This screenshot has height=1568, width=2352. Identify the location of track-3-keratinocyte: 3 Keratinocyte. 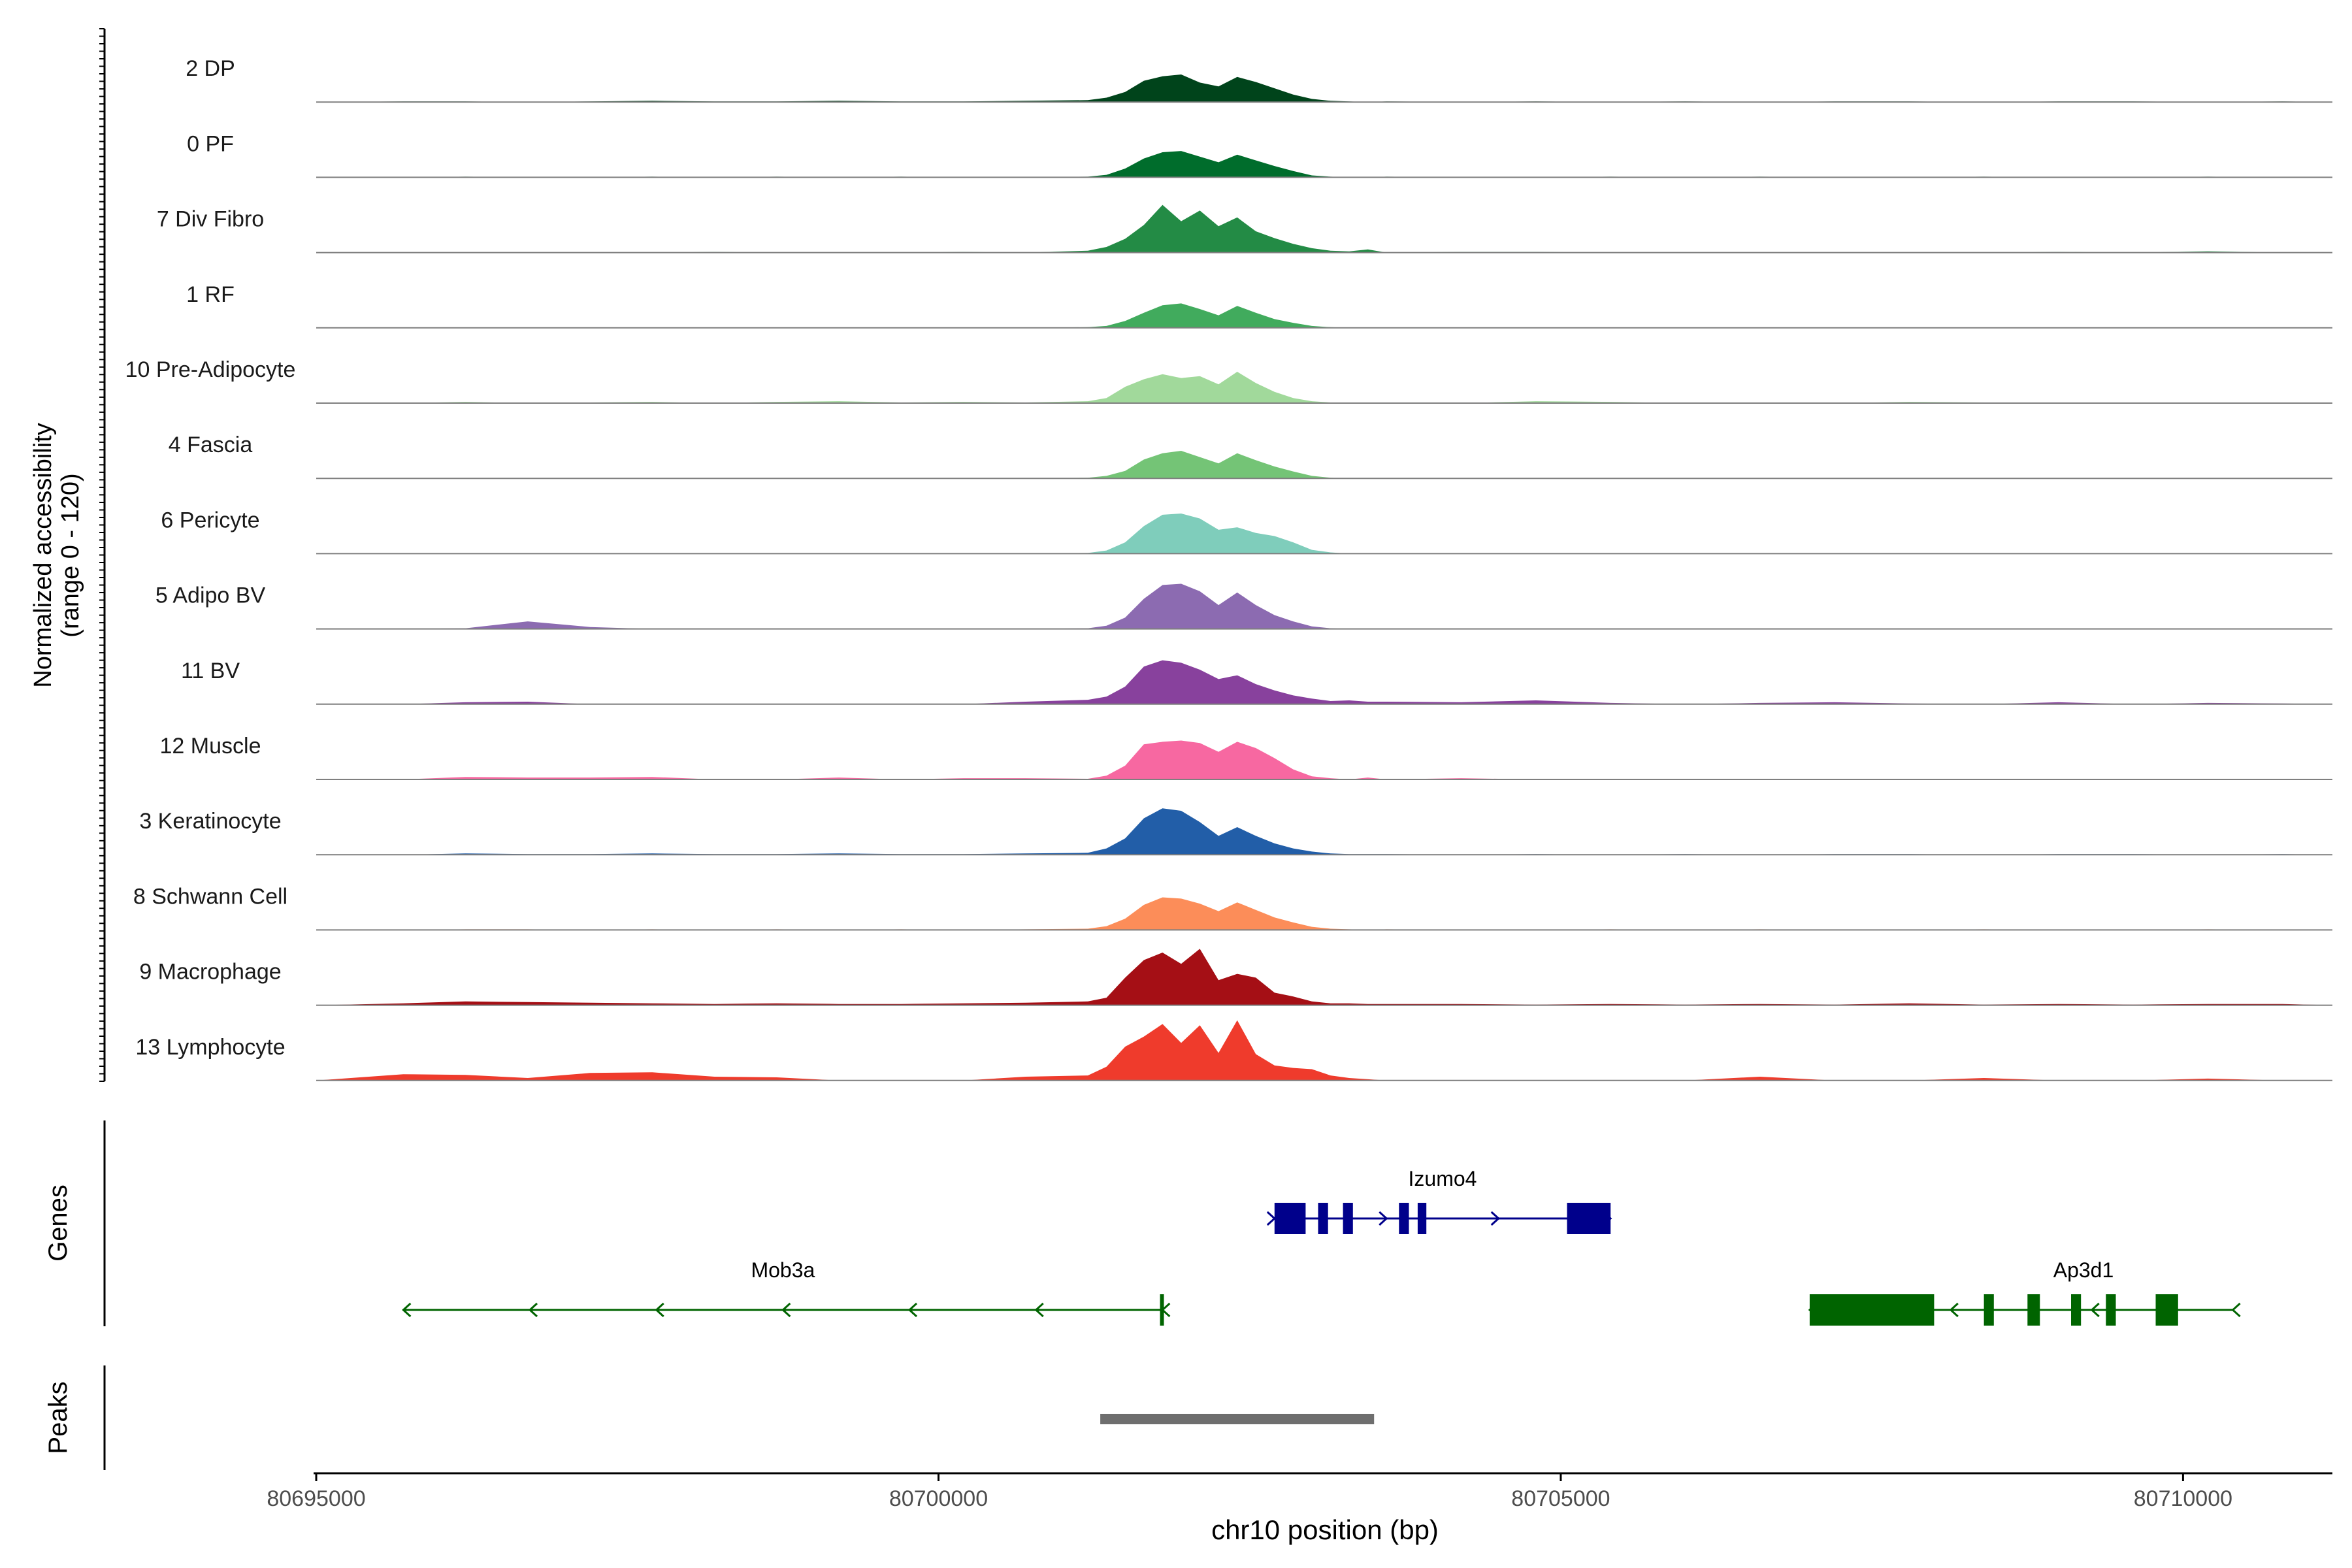
(1235, 832).